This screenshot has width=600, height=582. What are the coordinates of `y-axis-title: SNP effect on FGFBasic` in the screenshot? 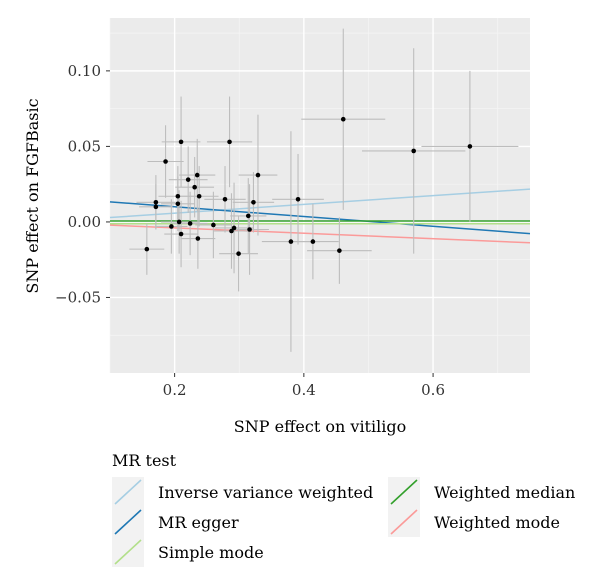 It's located at (32, 195).